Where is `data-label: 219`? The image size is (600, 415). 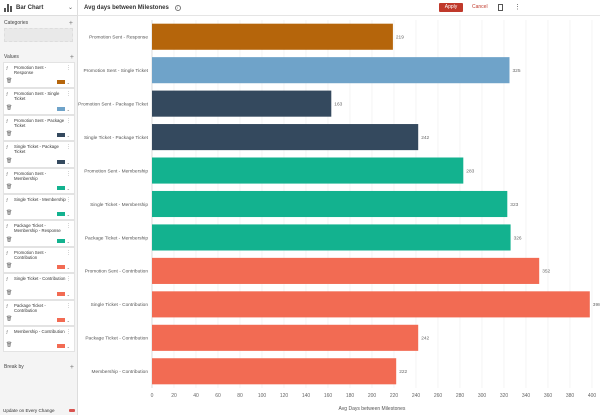 data-label: 219 is located at coordinates (400, 38).